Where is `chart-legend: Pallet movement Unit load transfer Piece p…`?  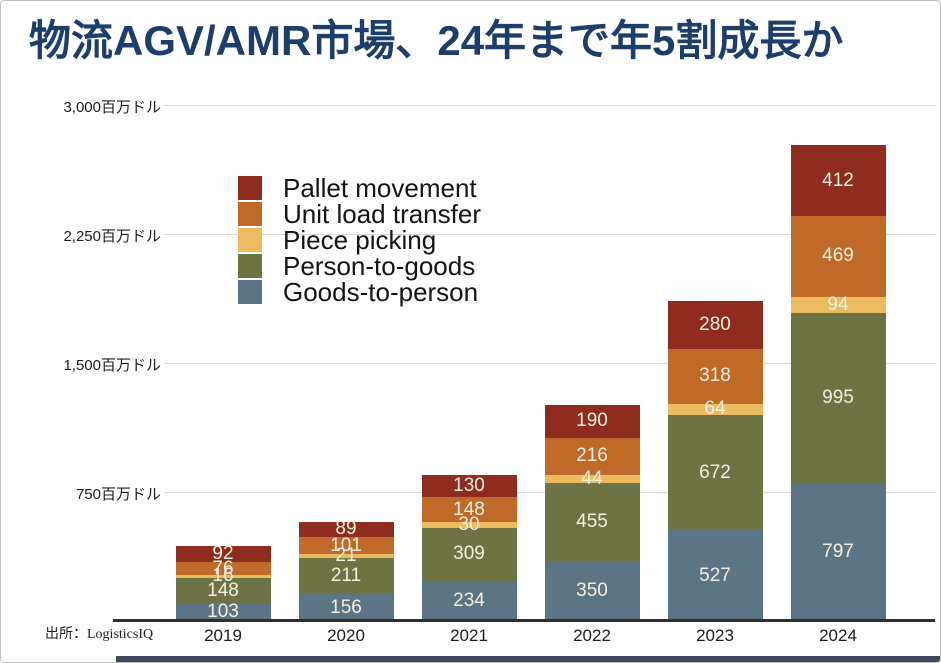
chart-legend: Pallet movement Unit load transfer Piece p… is located at coordinates (359, 240).